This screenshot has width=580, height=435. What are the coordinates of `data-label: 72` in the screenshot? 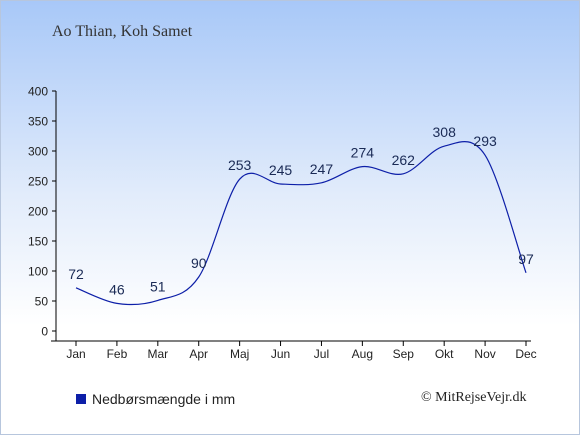 It's located at (76, 274).